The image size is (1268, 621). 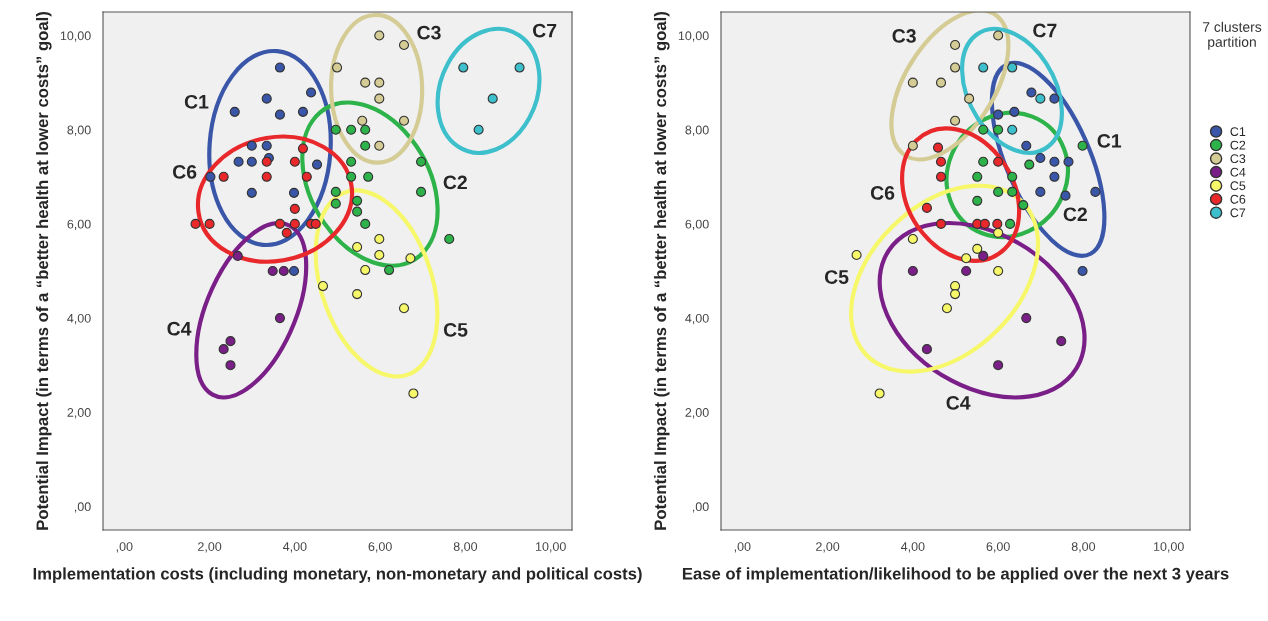 I want to click on annotation: C2, so click(x=455, y=182).